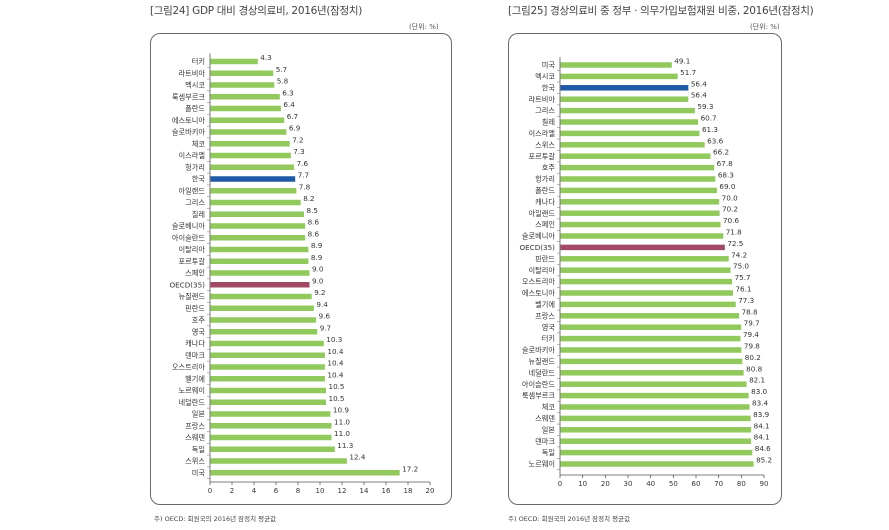 Image resolution: width=889 pixels, height=530 pixels. Describe the element at coordinates (199, 179) in the screenshot. I see `category-label: 한국` at that location.